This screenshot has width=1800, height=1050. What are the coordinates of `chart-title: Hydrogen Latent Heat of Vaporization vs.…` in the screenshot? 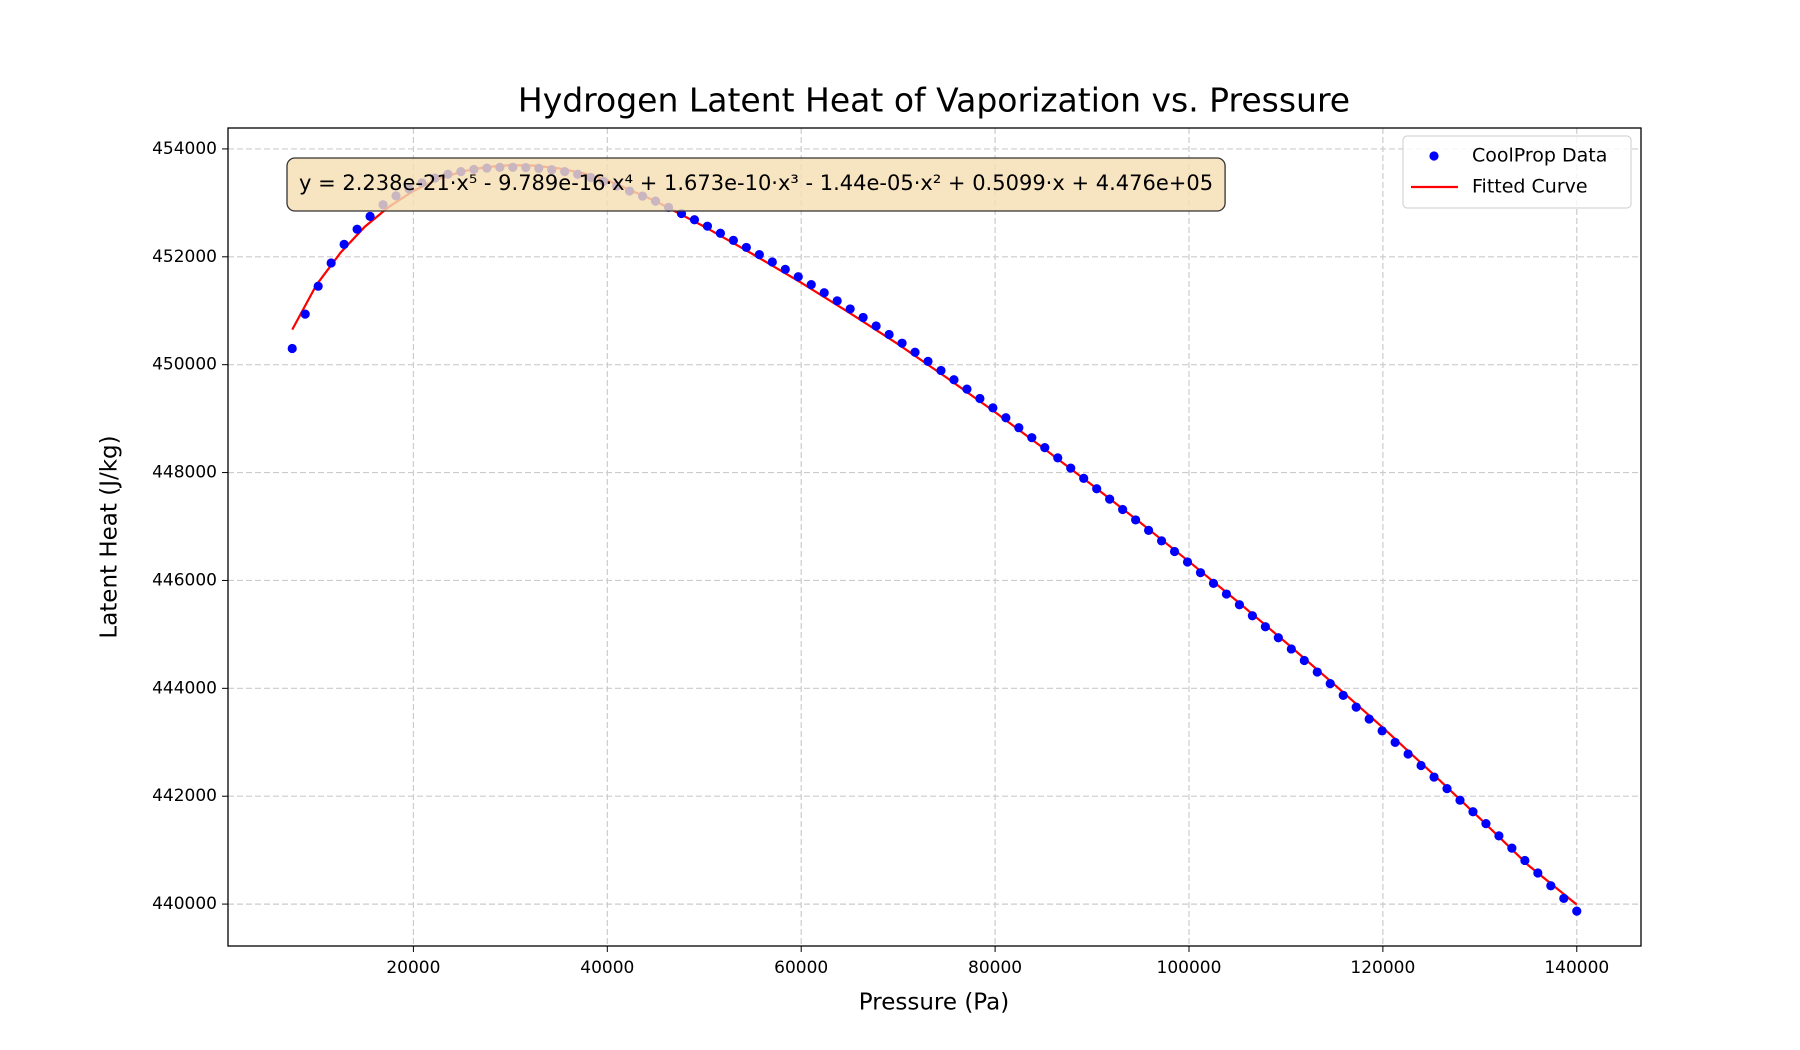 It's located at (934, 100).